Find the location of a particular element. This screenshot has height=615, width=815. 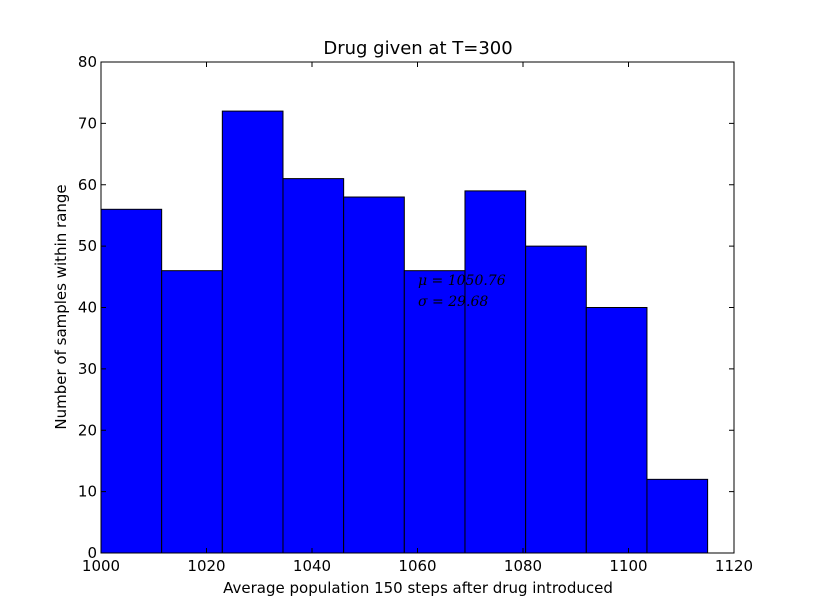

annotation-group: μ = 1050.76 σ = 29.68 is located at coordinates (462, 291).